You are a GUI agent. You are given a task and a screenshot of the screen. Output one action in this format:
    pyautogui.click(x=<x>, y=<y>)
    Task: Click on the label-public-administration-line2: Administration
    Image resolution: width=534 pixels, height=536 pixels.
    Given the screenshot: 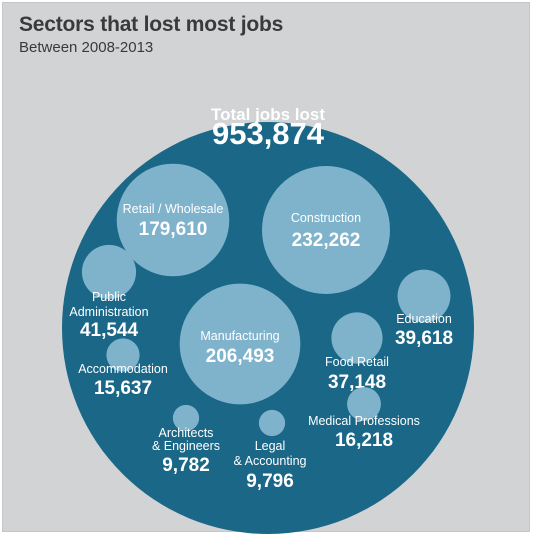 What is the action you would take?
    pyautogui.click(x=108, y=312)
    